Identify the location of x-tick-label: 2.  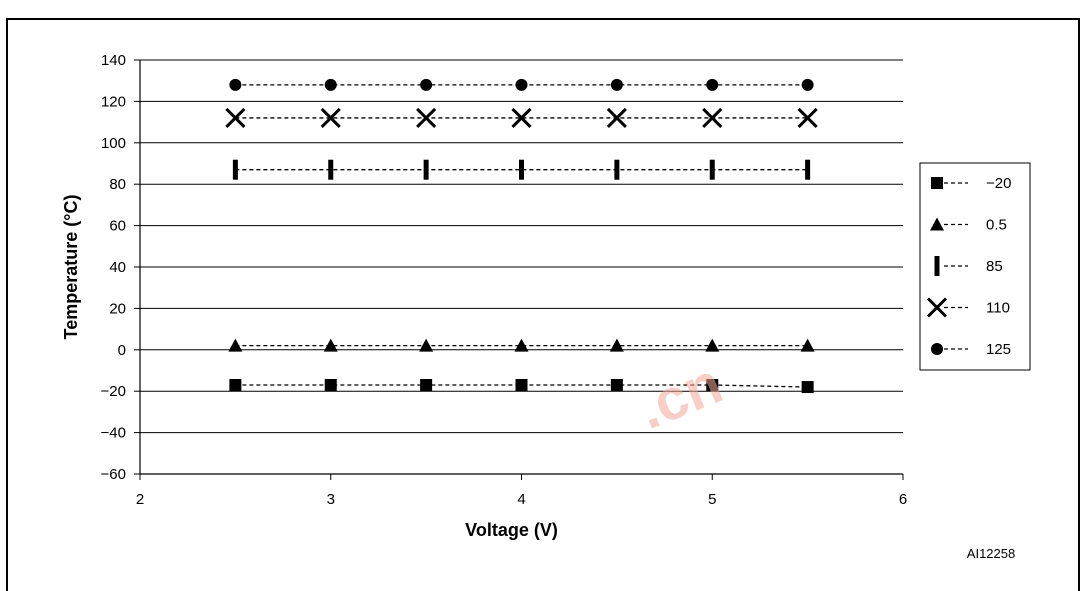
(140, 499).